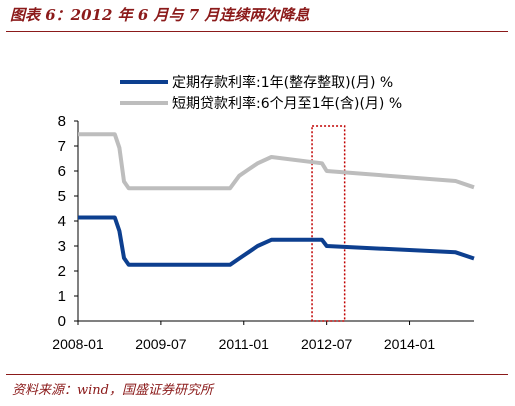  Describe the element at coordinates (257, 31) in the screenshot. I see `title-divider` at that location.